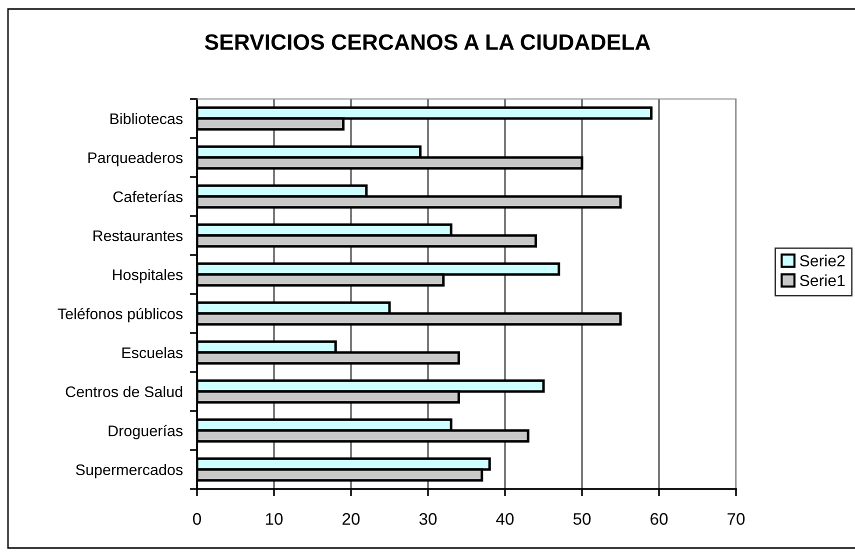  I want to click on x-tick-label: 50, so click(582, 519).